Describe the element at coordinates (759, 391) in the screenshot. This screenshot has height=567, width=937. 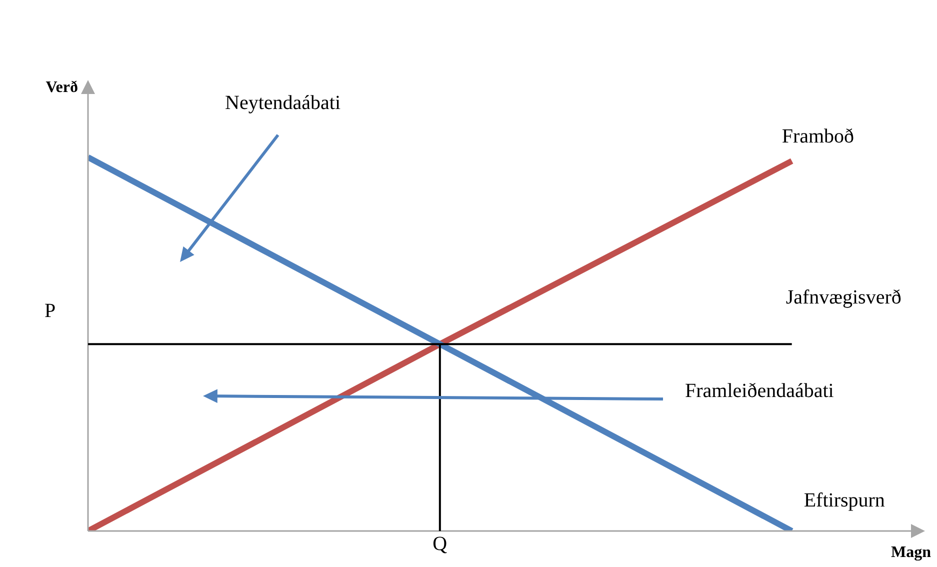
I see `annotation: Framleiðendaábati` at that location.